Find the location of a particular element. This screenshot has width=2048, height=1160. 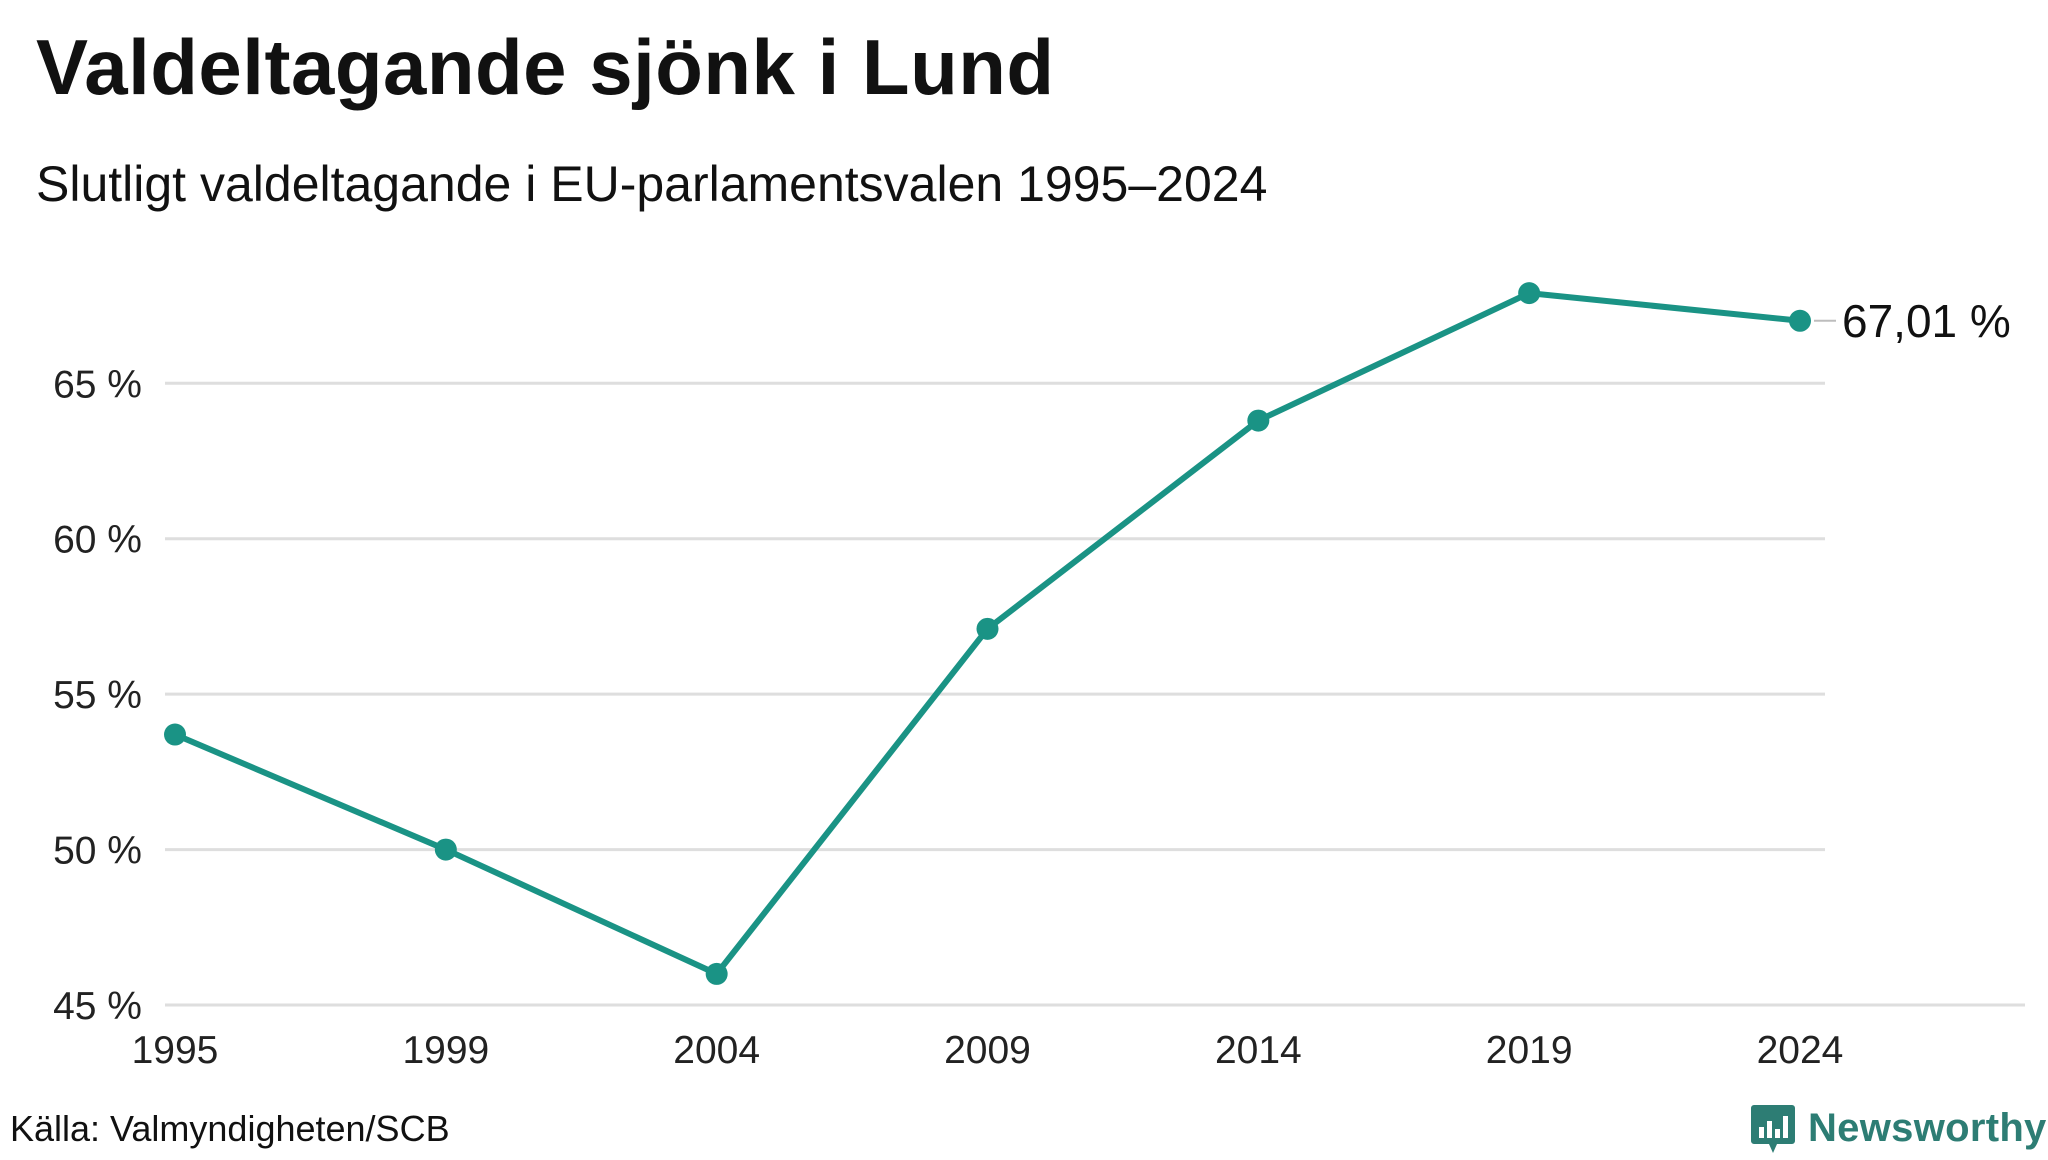

y-tick-label: 55 % is located at coordinates (97, 695).